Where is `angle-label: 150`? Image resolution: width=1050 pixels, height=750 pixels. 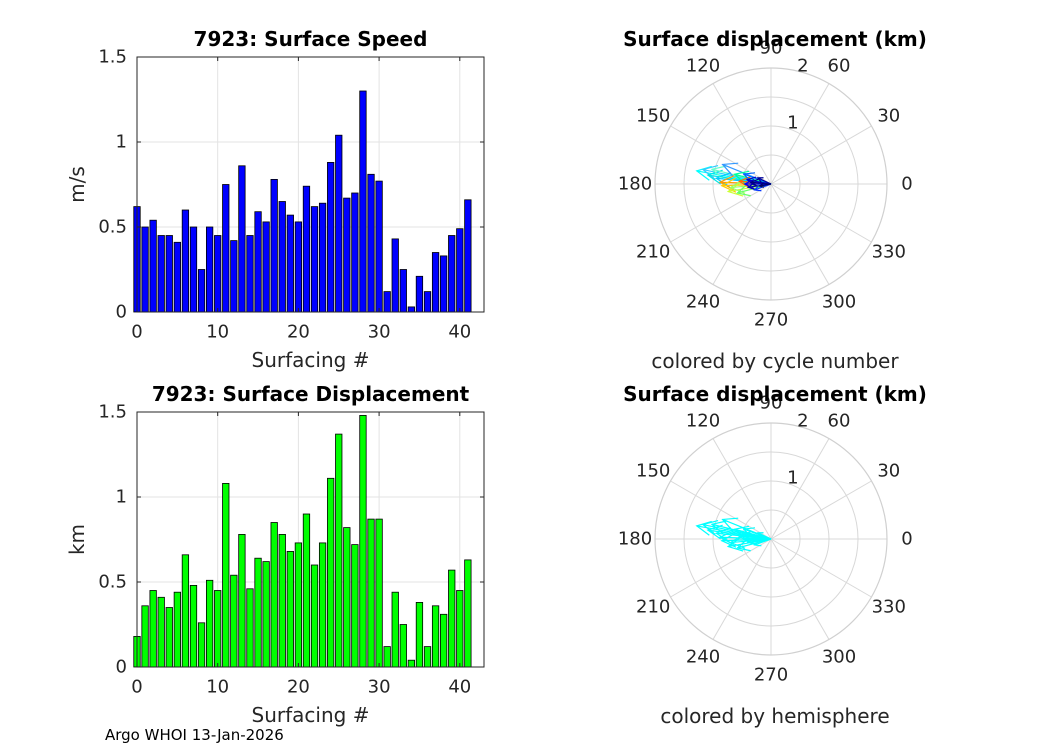
angle-label: 150 is located at coordinates (653, 116).